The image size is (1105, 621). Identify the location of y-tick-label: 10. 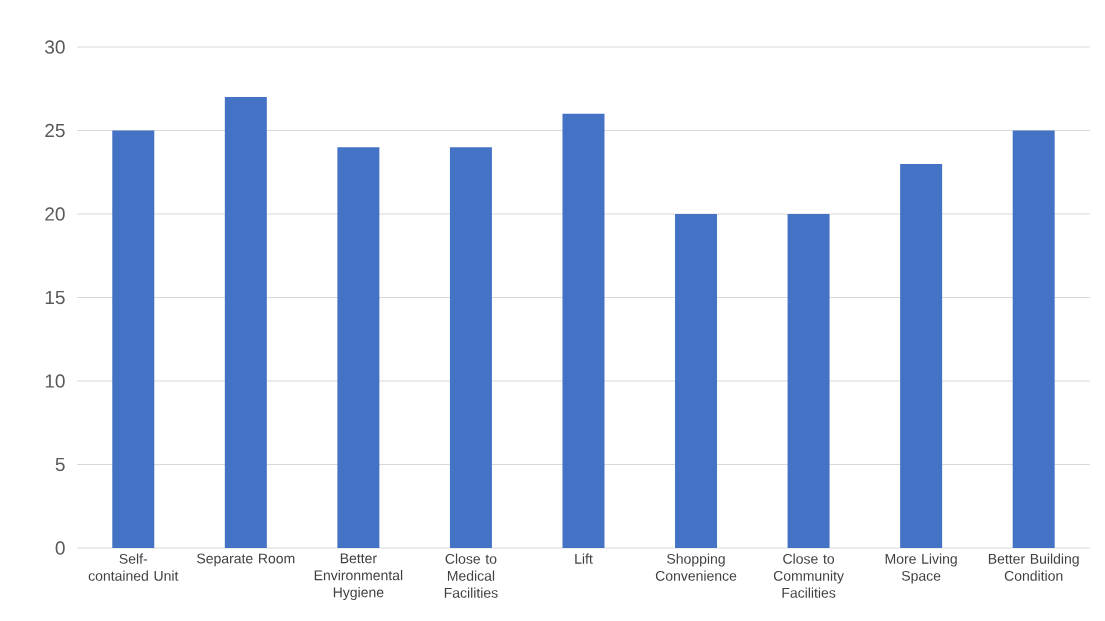
(55, 381).